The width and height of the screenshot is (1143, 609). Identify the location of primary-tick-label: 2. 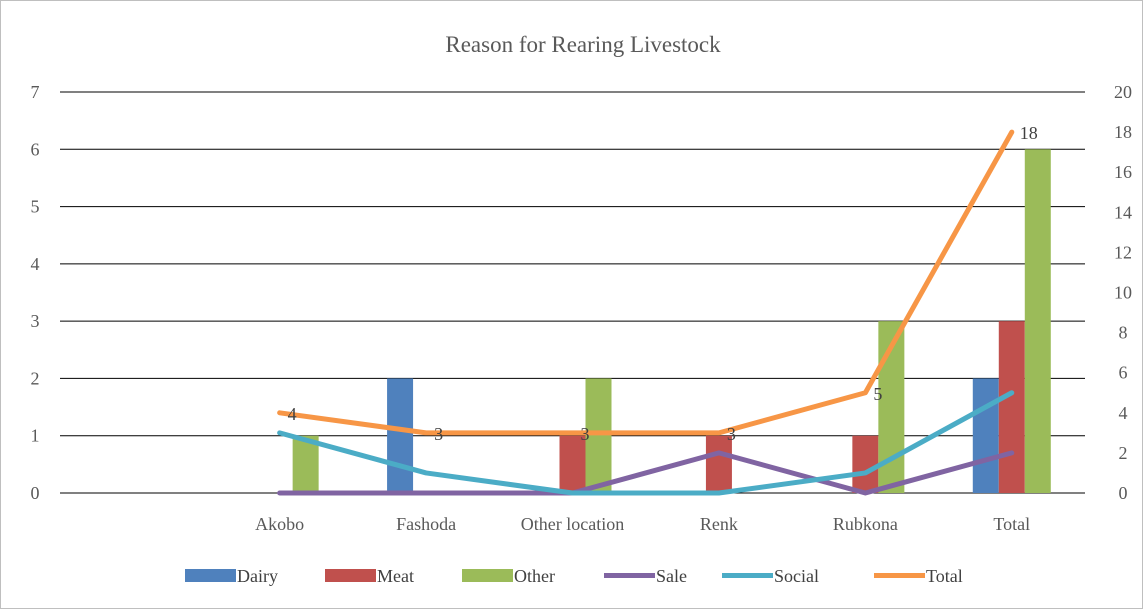
(35, 378).